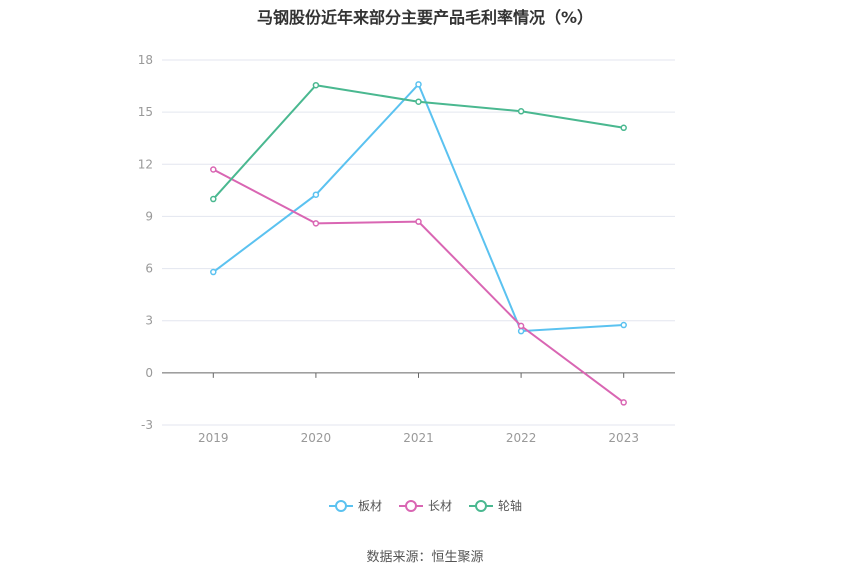 The width and height of the screenshot is (850, 575). I want to click on y-tick-label: -3, so click(147, 425).